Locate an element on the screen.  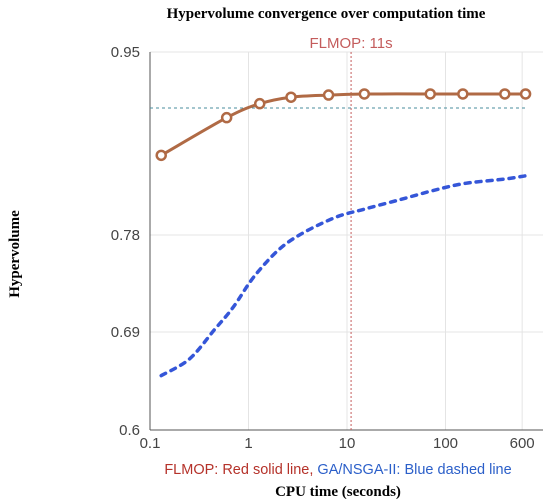
y-tick-label: 0.95 is located at coordinates (125, 52).